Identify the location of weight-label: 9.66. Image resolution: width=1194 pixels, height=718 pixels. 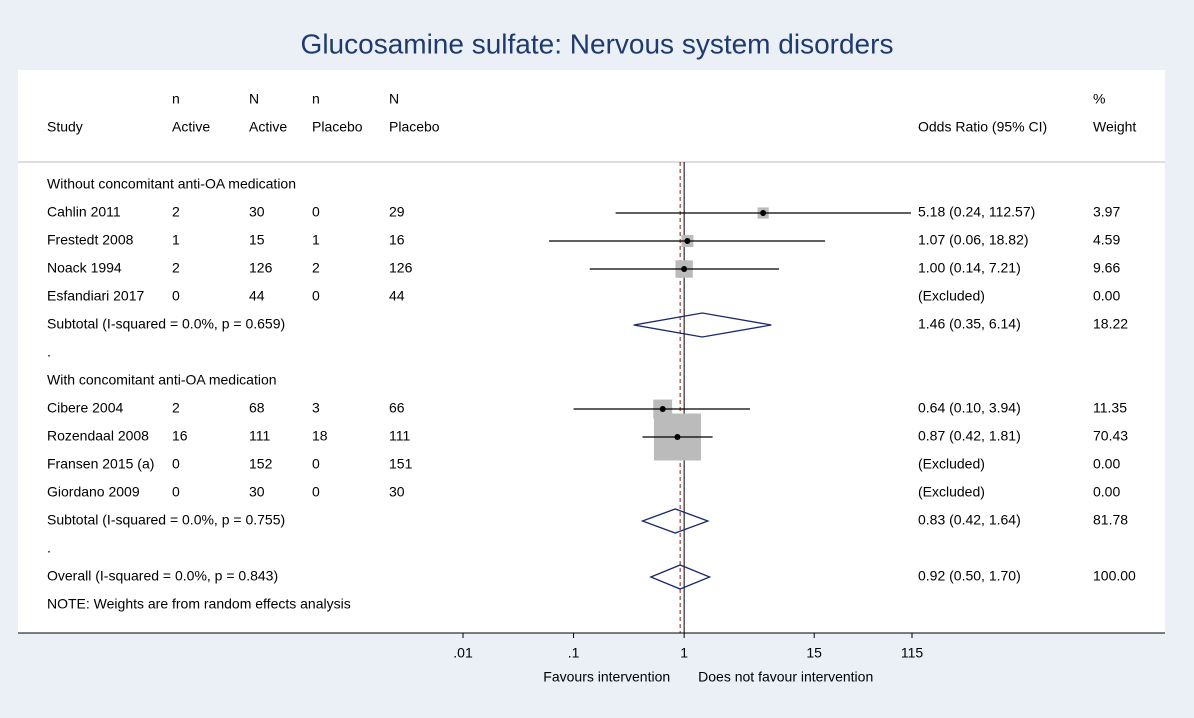
(1106, 268).